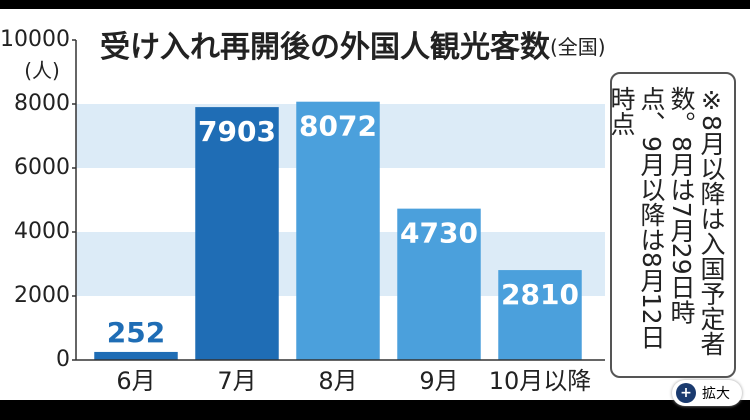 Image resolution: width=750 pixels, height=420 pixels. I want to click on title: 受け入れ再開後の外国人観光客数, so click(325, 47).